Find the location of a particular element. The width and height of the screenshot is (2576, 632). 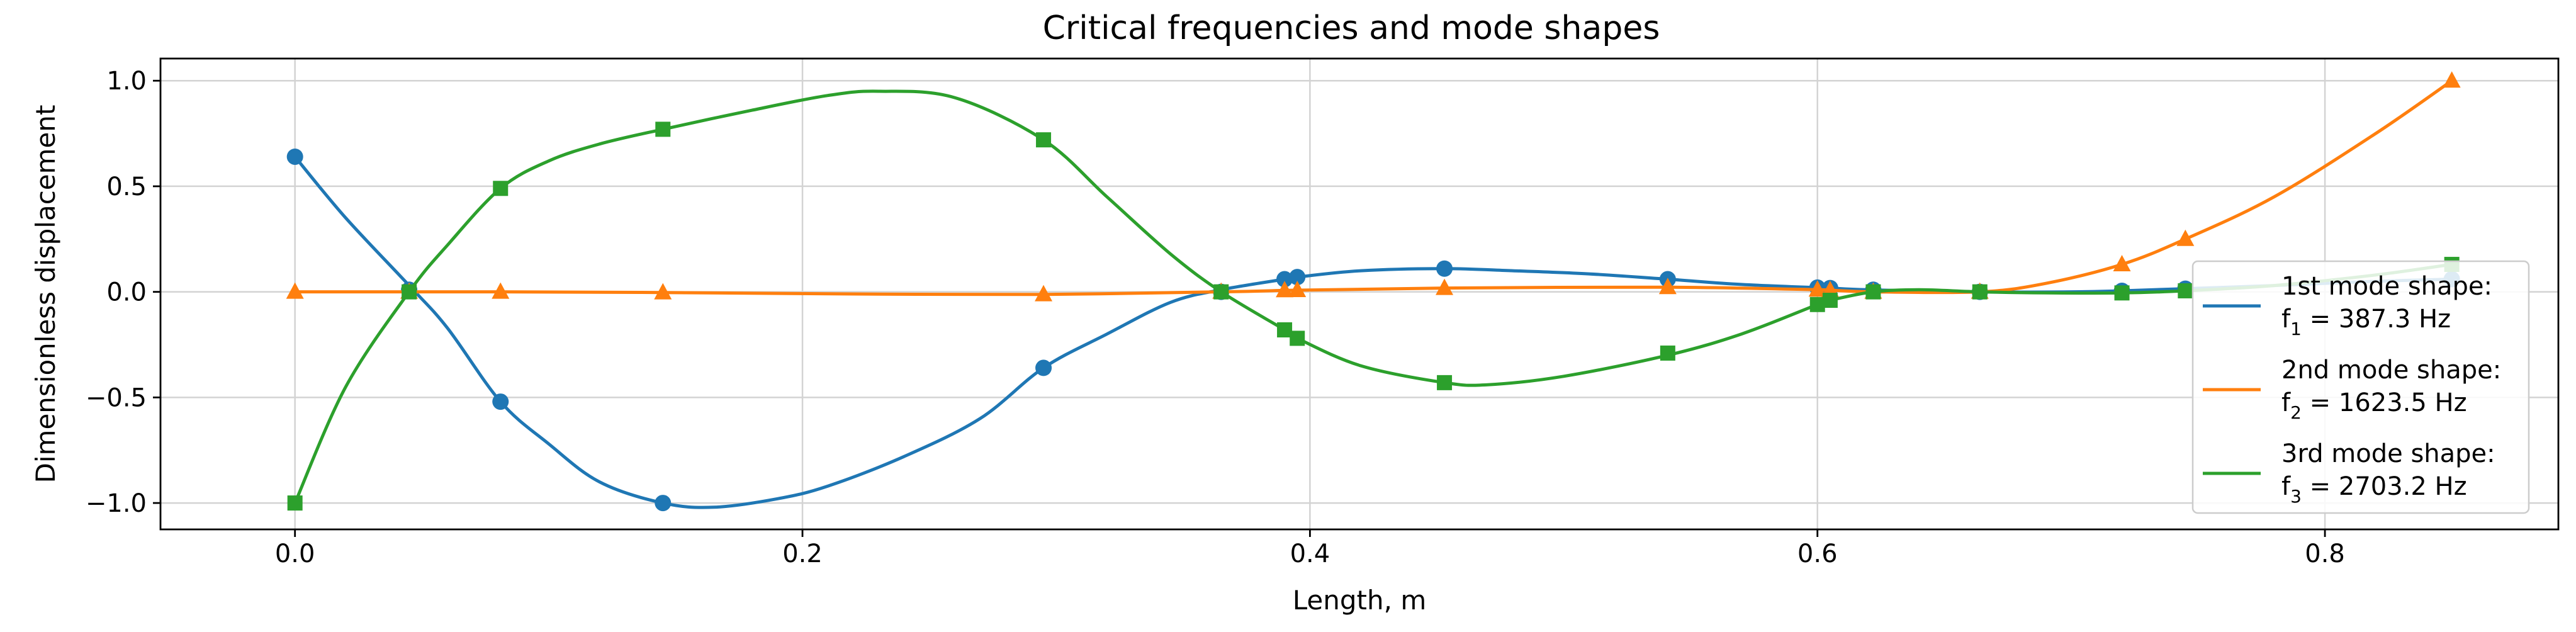

frequency-subscript: 2 is located at coordinates (2296, 412).